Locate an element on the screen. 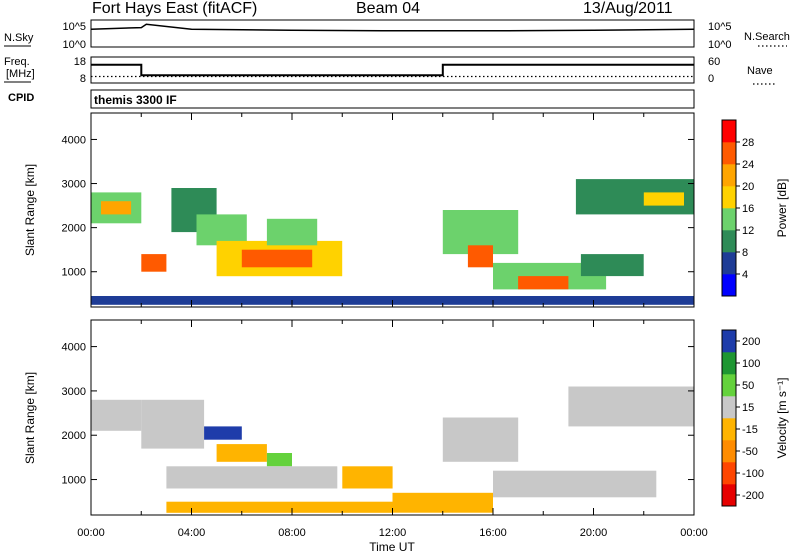 Image resolution: width=800 pixels, height=554 pixels. power-colorbar: 4 8 12 16 20 24 28 Power [dB] is located at coordinates (755, 208).